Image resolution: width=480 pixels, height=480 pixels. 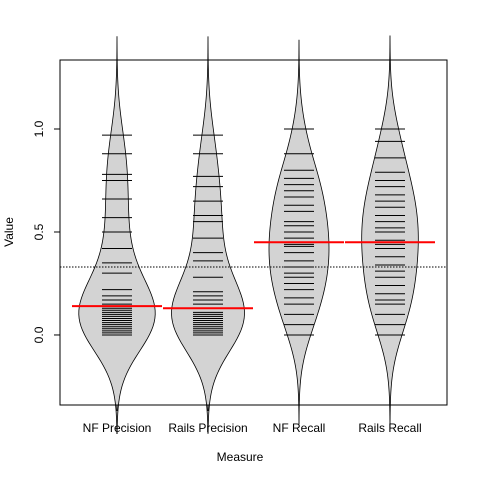 I want to click on y-tick-label: 0.5, so click(x=39, y=231).